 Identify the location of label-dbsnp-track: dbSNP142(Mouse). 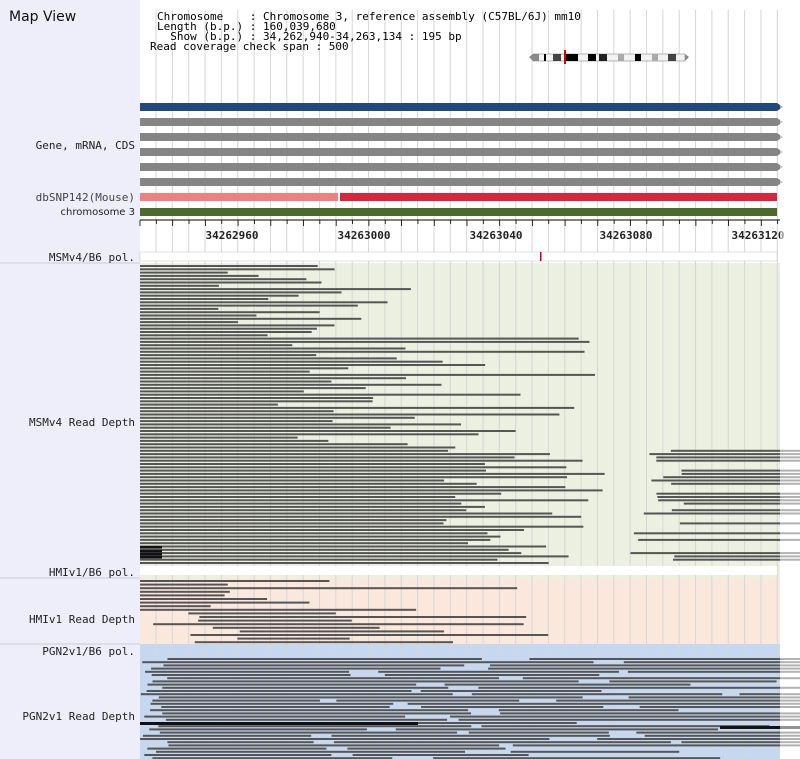
(85, 197).